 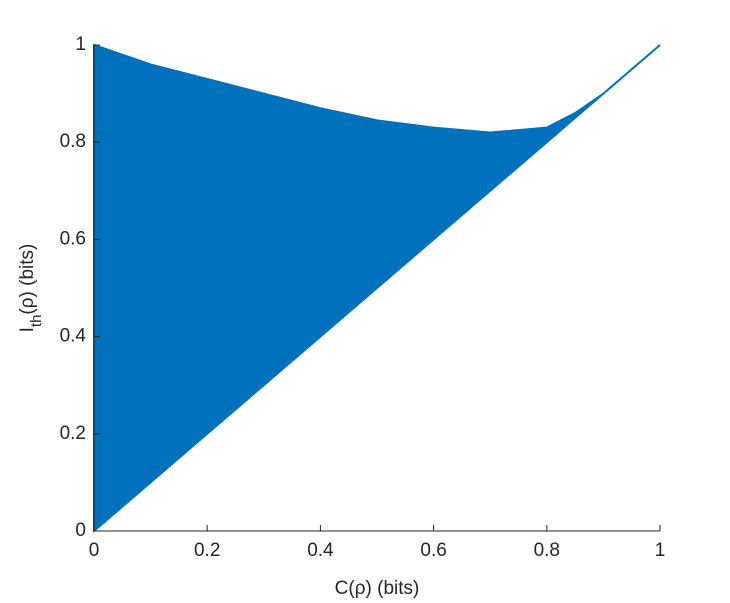 I want to click on x-tick-label: 0.8, so click(x=547, y=550).